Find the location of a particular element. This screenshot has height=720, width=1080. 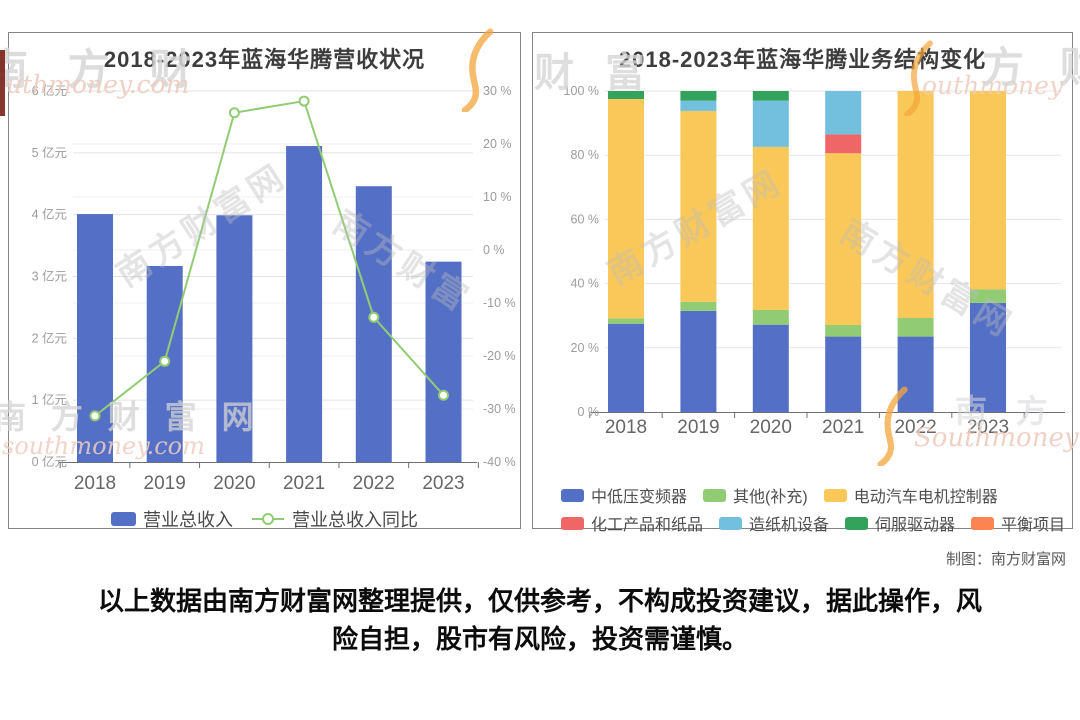

stack-segment-2022-电动汽车电机控制器 is located at coordinates (915, 204).